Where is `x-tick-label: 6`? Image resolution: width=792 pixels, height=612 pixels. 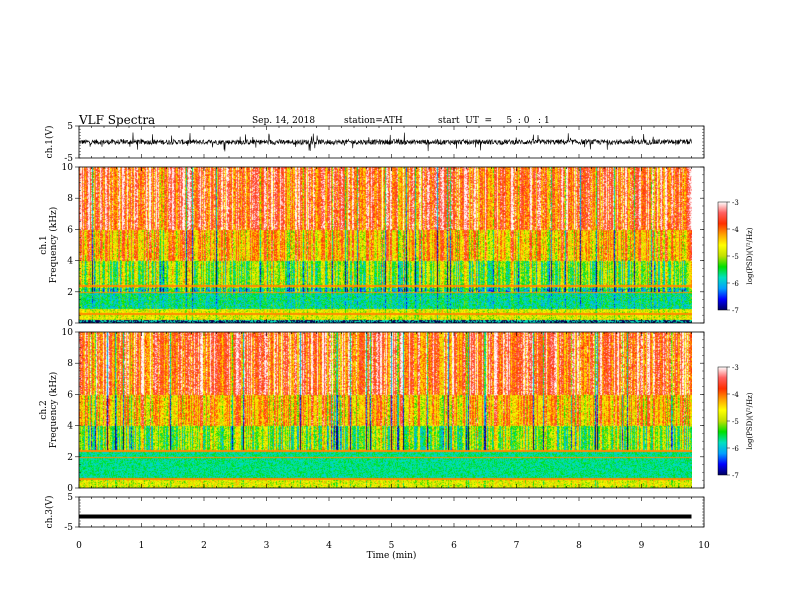 x-tick-label: 6 is located at coordinates (454, 546).